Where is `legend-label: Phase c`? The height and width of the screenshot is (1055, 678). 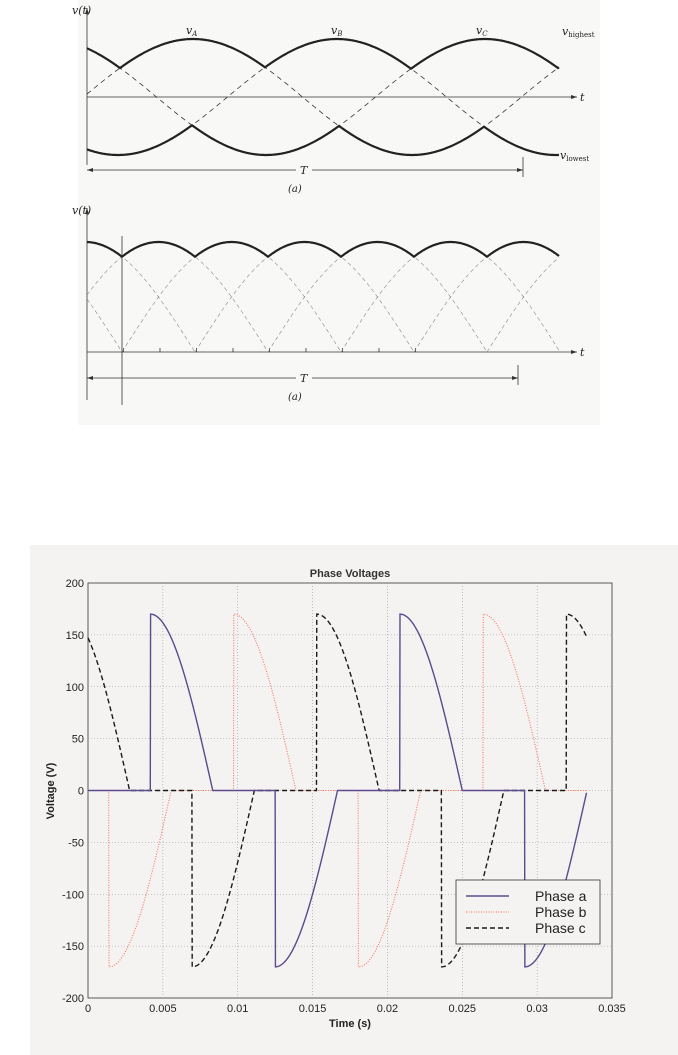 legend-label: Phase c is located at coordinates (560, 928).